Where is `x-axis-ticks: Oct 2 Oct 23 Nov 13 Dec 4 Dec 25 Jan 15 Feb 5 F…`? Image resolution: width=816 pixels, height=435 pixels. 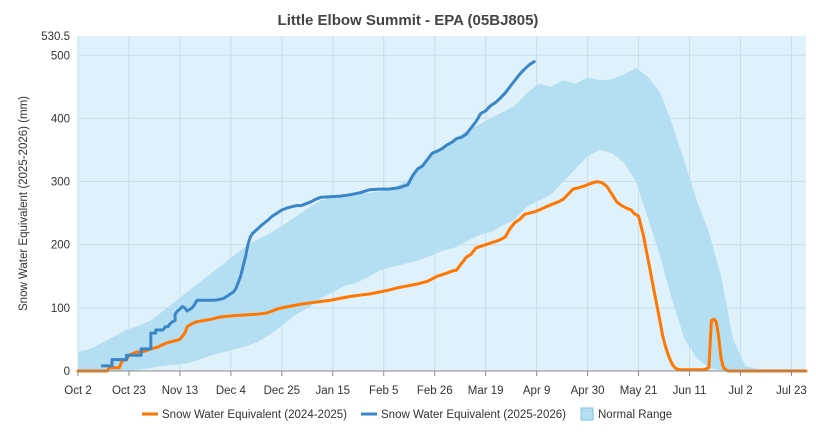
x-axis-ticks: Oct 2 Oct 23 Nov 13 Dec 4 Dec 25 Jan 15 Feb 5 F… is located at coordinates (435, 383).